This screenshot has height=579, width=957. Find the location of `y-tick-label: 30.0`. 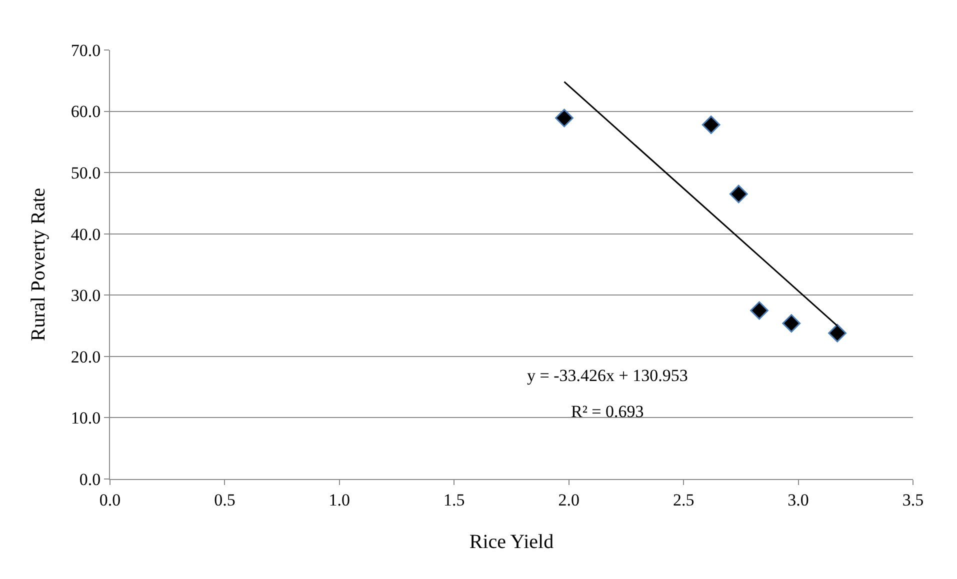

y-tick-label: 30.0 is located at coordinates (85, 296).